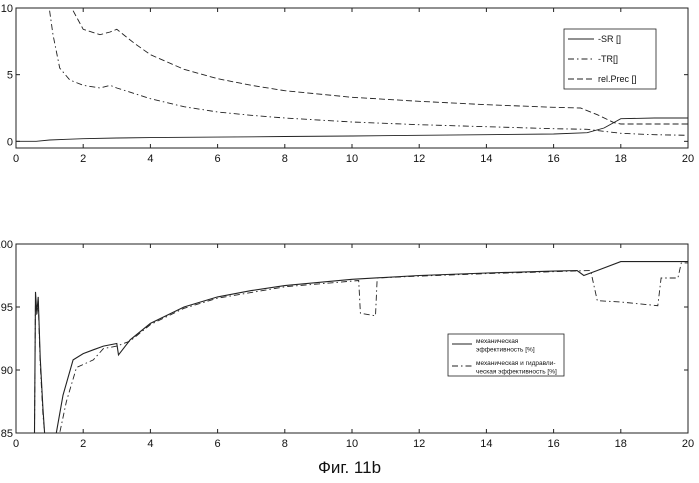 The image size is (699, 483). I want to click on legend-label: rel.Prec [], so click(617, 79).